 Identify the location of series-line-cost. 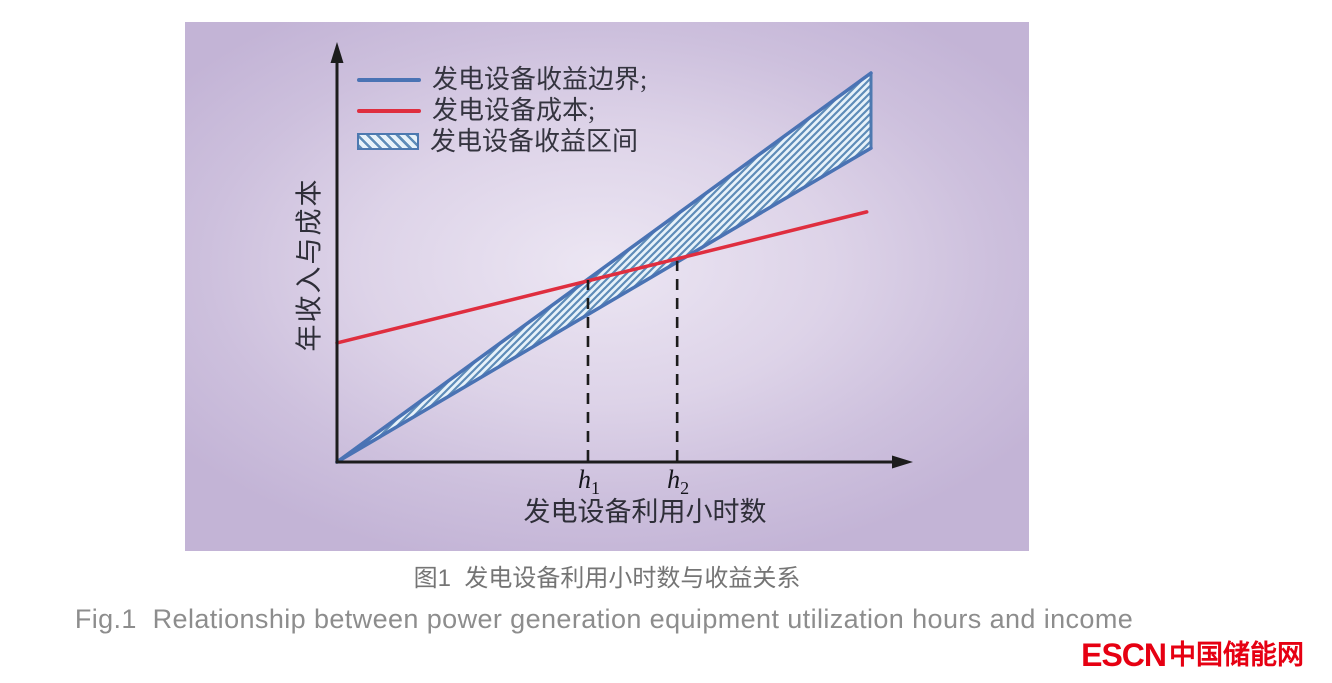
(602, 277).